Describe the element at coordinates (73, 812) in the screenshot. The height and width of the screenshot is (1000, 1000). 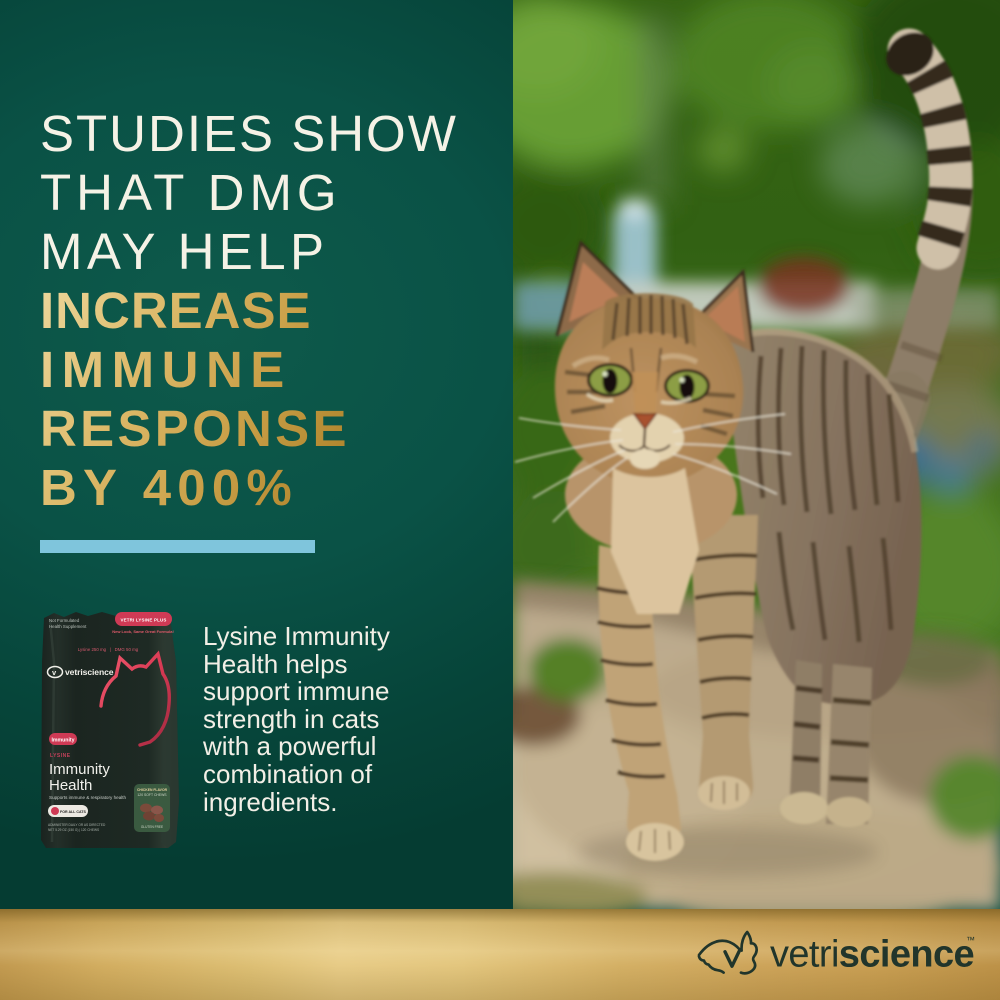
I see `svg-text: FOR ALL CATS` at that location.